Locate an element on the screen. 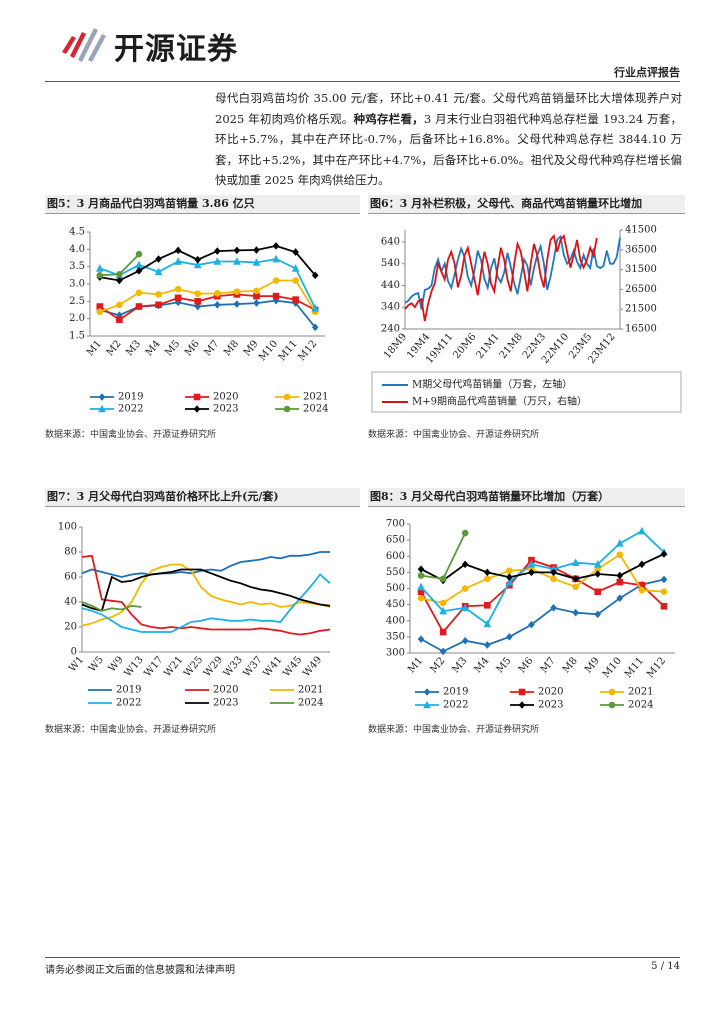 The height and width of the screenshot is (1024, 724). header-rule is located at coordinates (362, 81).